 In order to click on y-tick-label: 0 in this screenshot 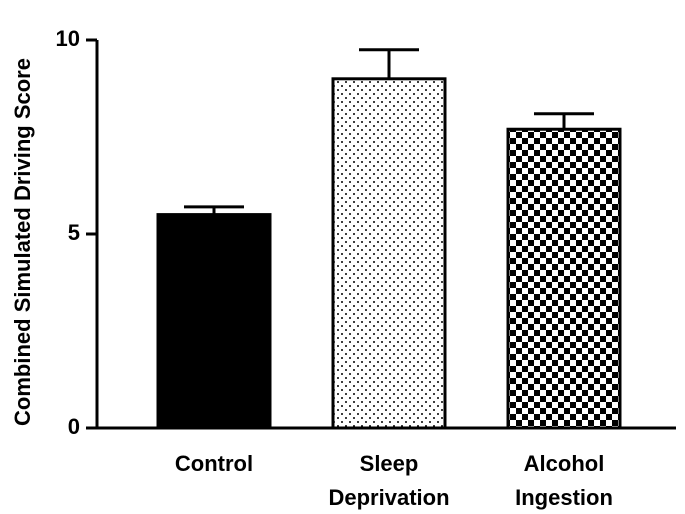, I will do `click(74, 426)`.